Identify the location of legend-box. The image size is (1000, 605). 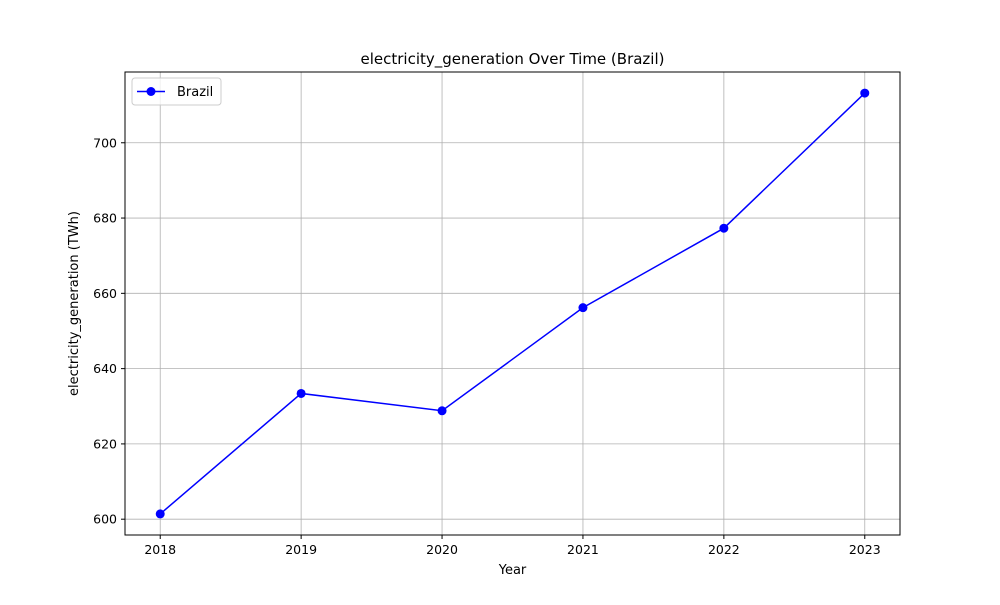
(176, 91).